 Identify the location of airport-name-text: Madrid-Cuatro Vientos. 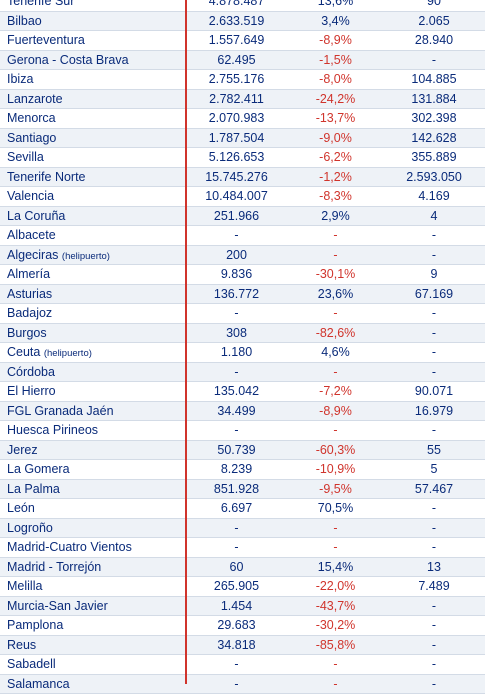
(69, 547).